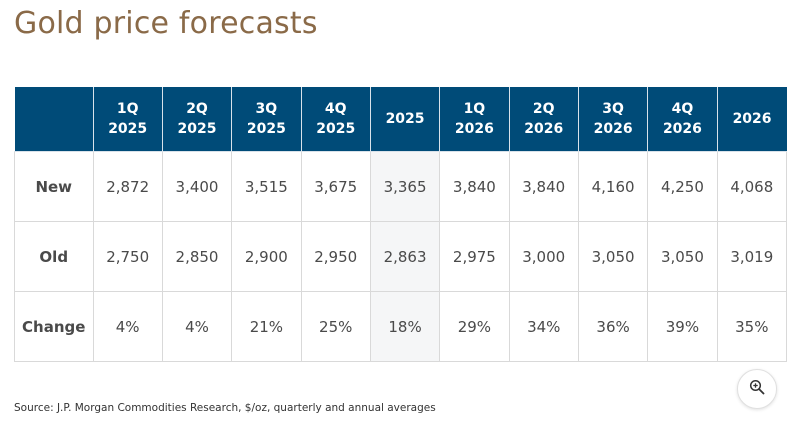  Describe the element at coordinates (197, 186) in the screenshot. I see `table-cell: 3,400` at that location.